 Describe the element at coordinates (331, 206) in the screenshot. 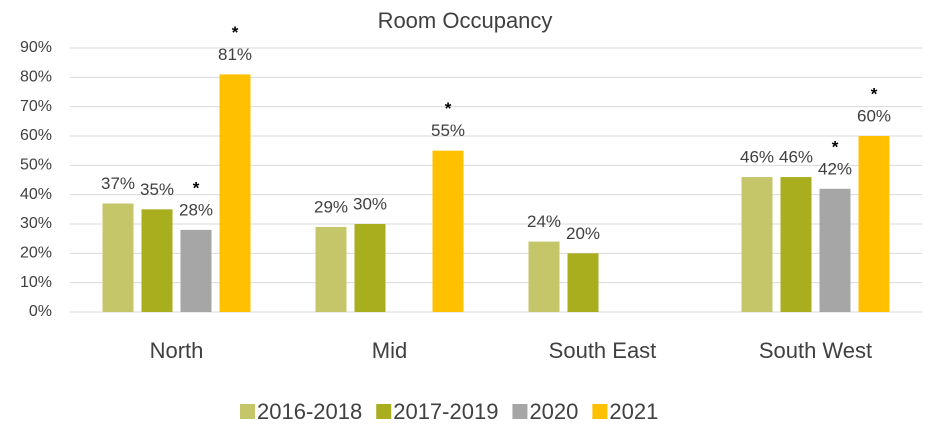

I see `value-label: 29%` at that location.